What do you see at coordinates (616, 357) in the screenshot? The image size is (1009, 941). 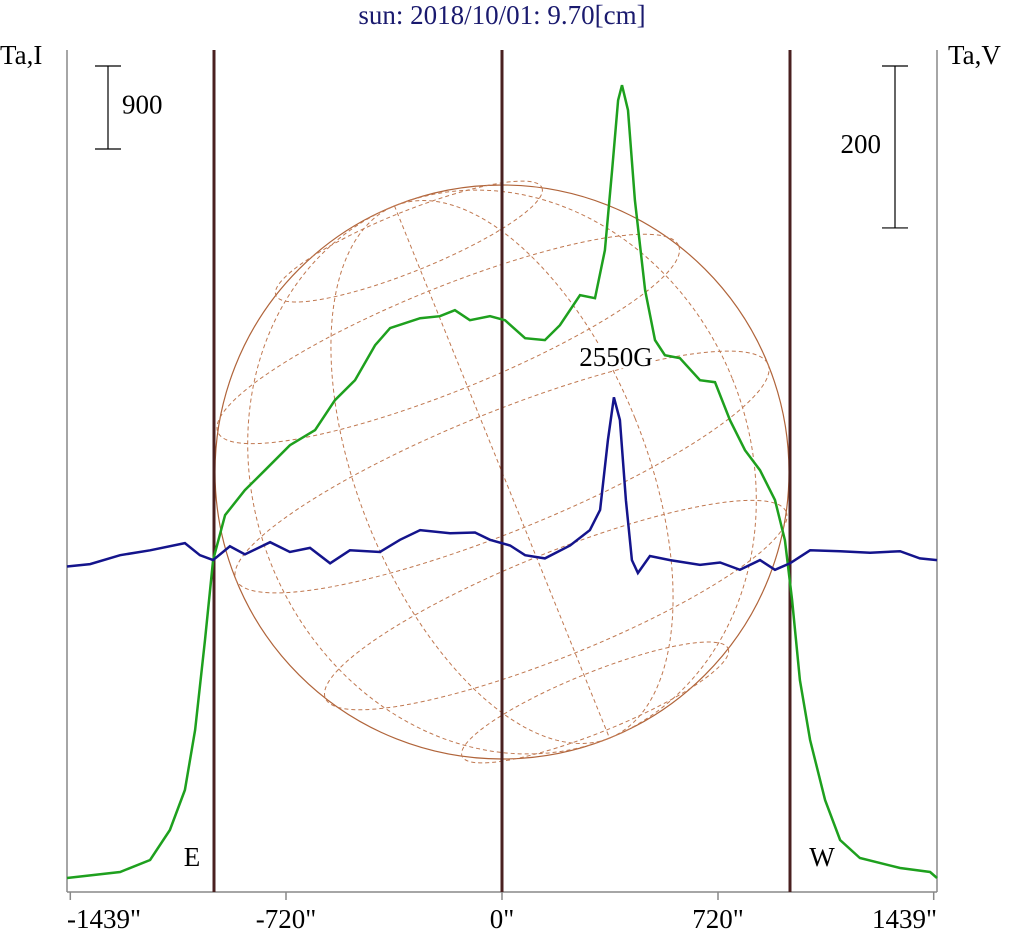 I see `annotation: 2550G` at bounding box center [616, 357].